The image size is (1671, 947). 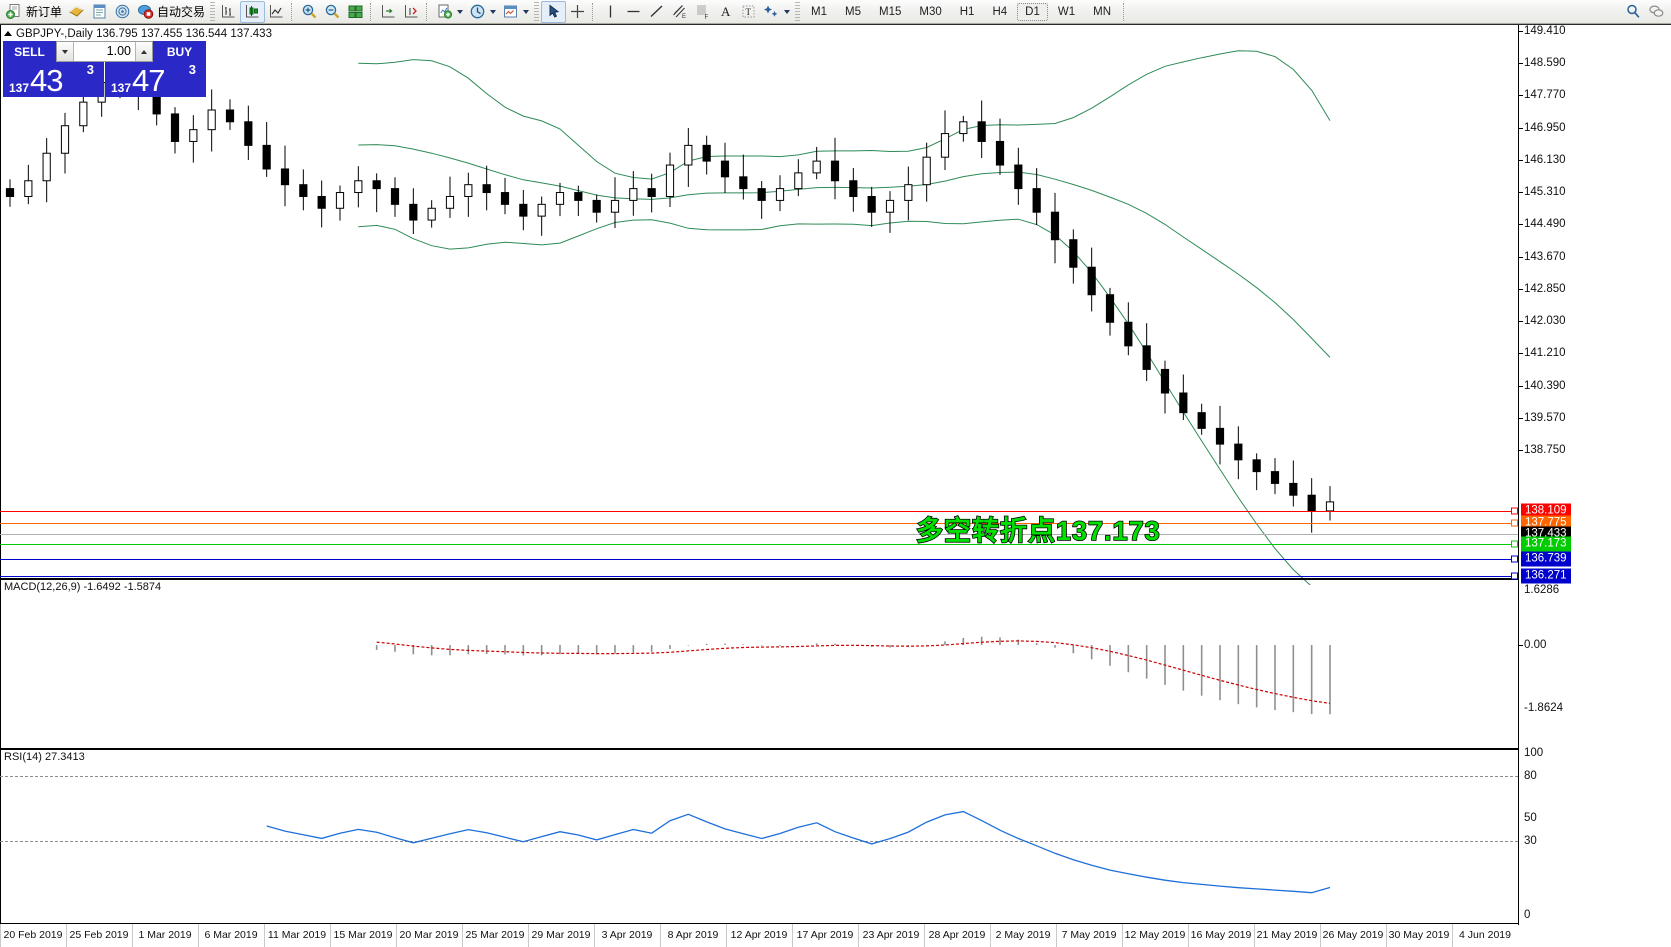 What do you see at coordinates (725, 12) in the screenshot?
I see `text-tool-button: A` at bounding box center [725, 12].